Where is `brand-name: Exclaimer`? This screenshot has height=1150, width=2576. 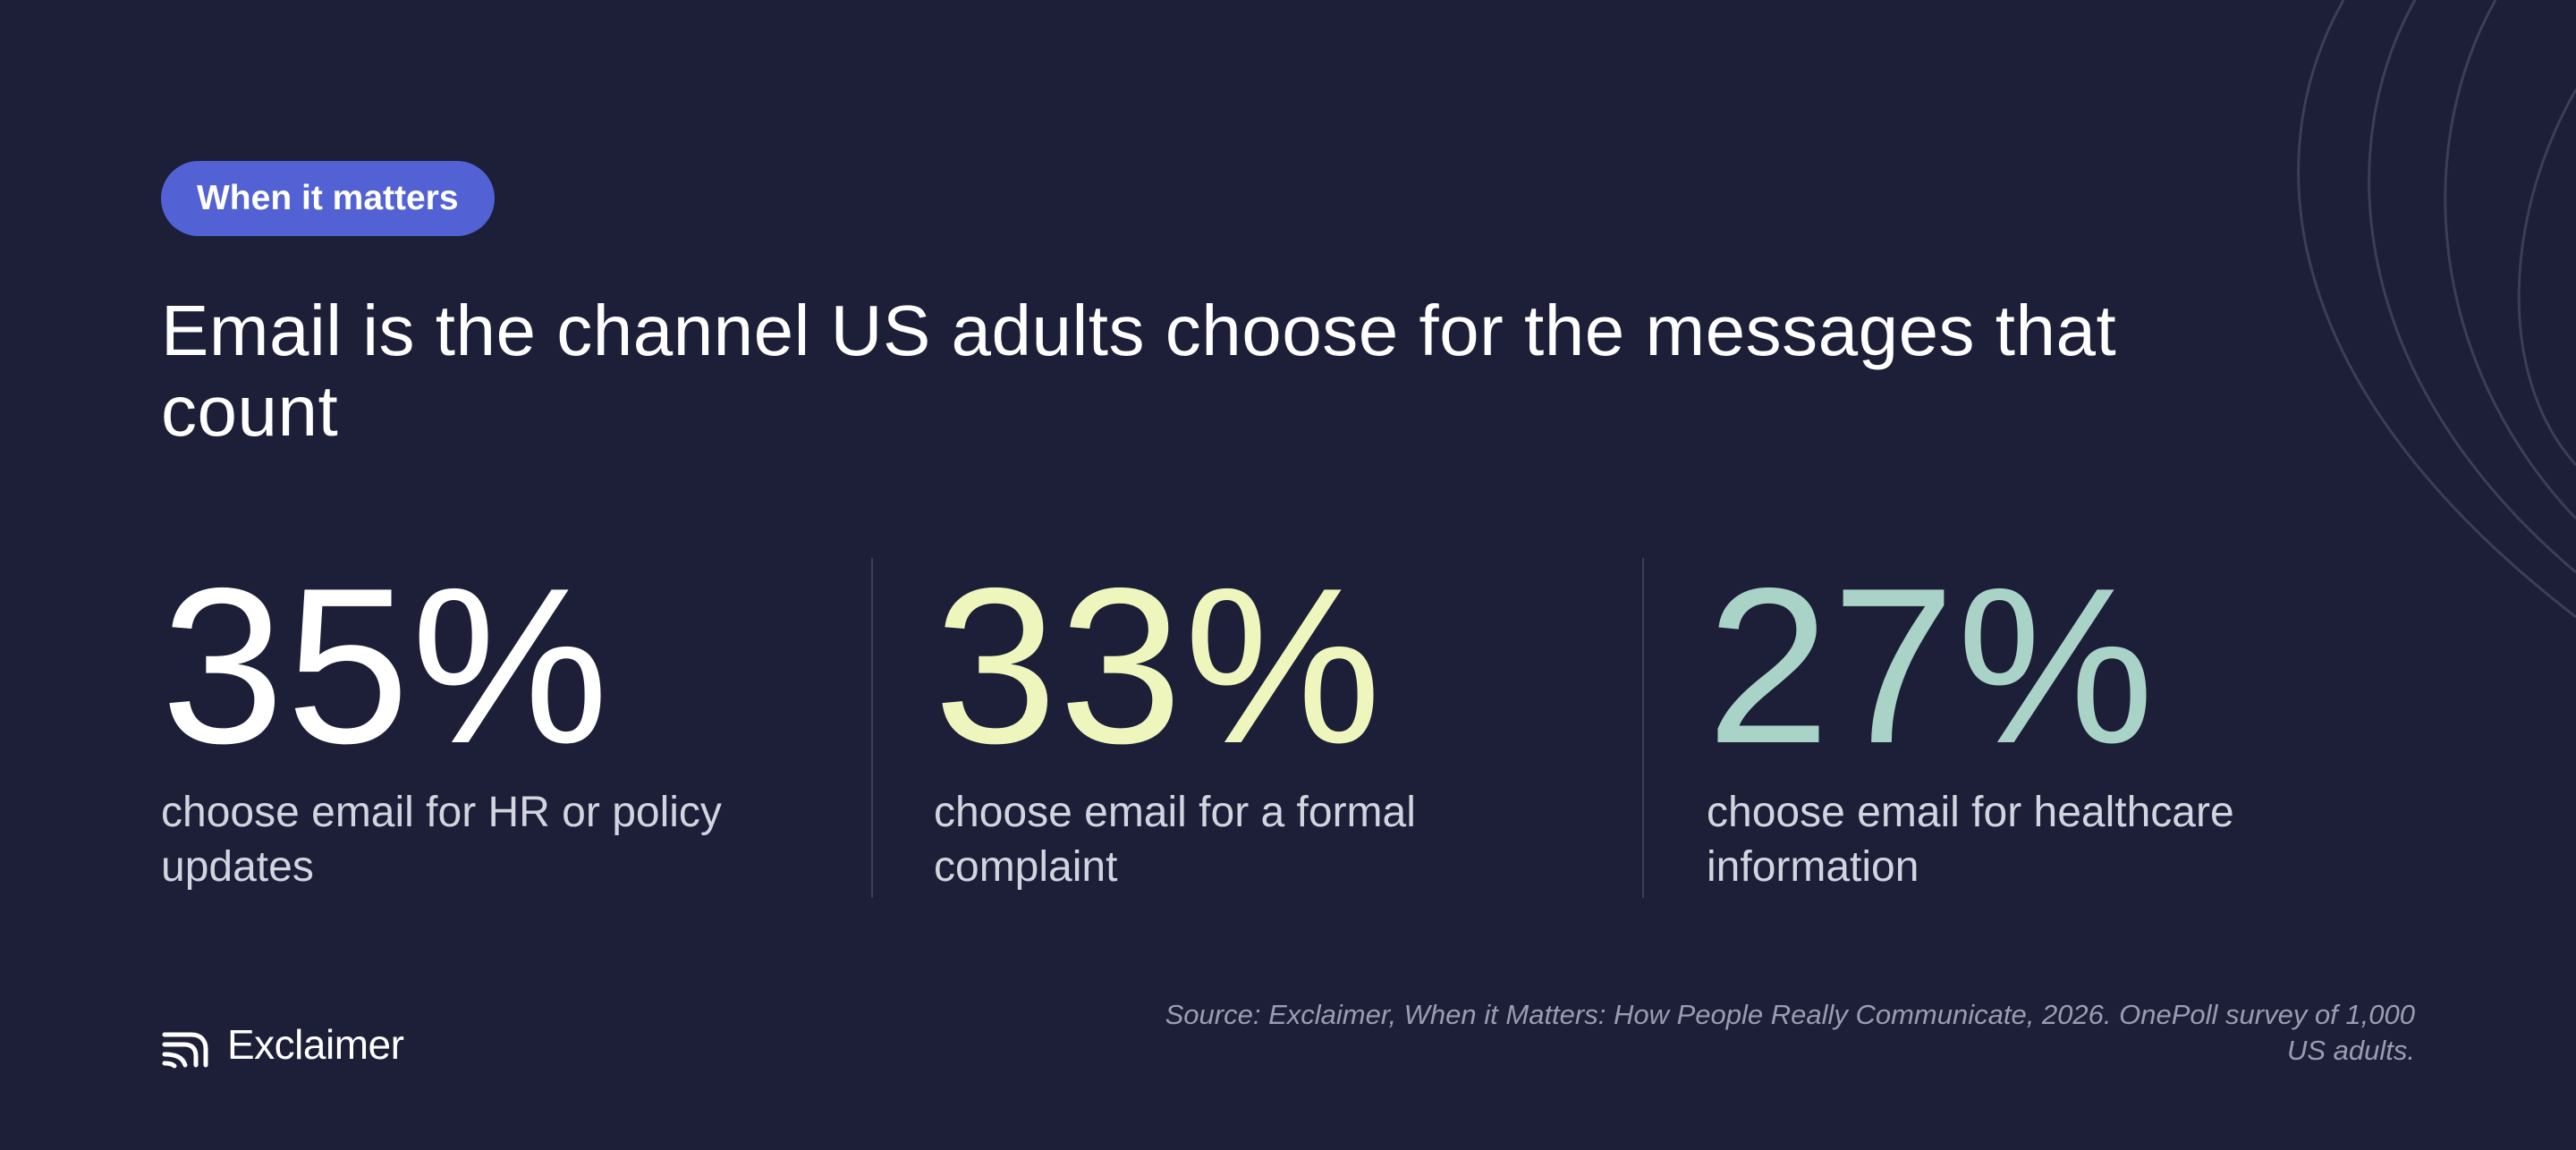 brand-name: Exclaimer is located at coordinates (315, 1044).